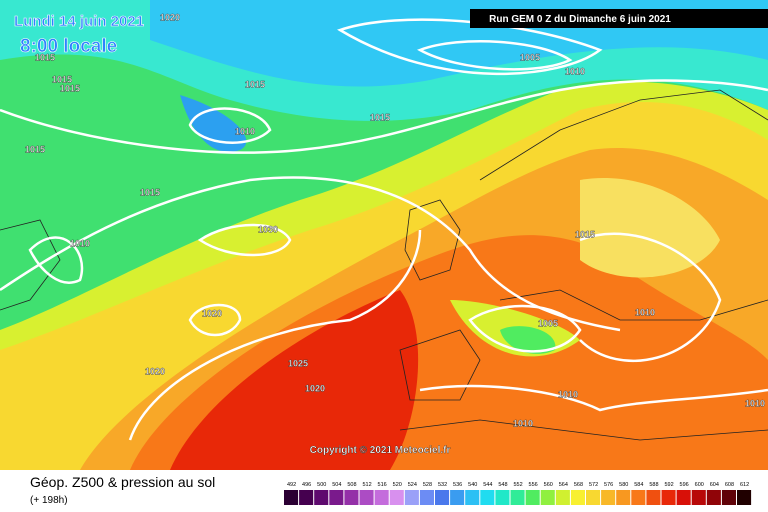 This screenshot has width=768, height=512. I want to click on scale-label: 548, so click(502, 485).